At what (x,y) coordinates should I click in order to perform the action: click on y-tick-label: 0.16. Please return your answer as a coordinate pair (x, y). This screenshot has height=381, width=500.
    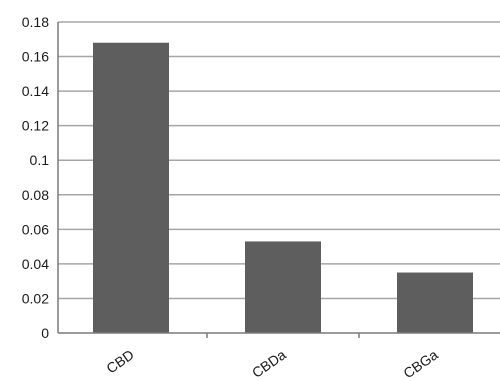
    Looking at the image, I should click on (35, 57).